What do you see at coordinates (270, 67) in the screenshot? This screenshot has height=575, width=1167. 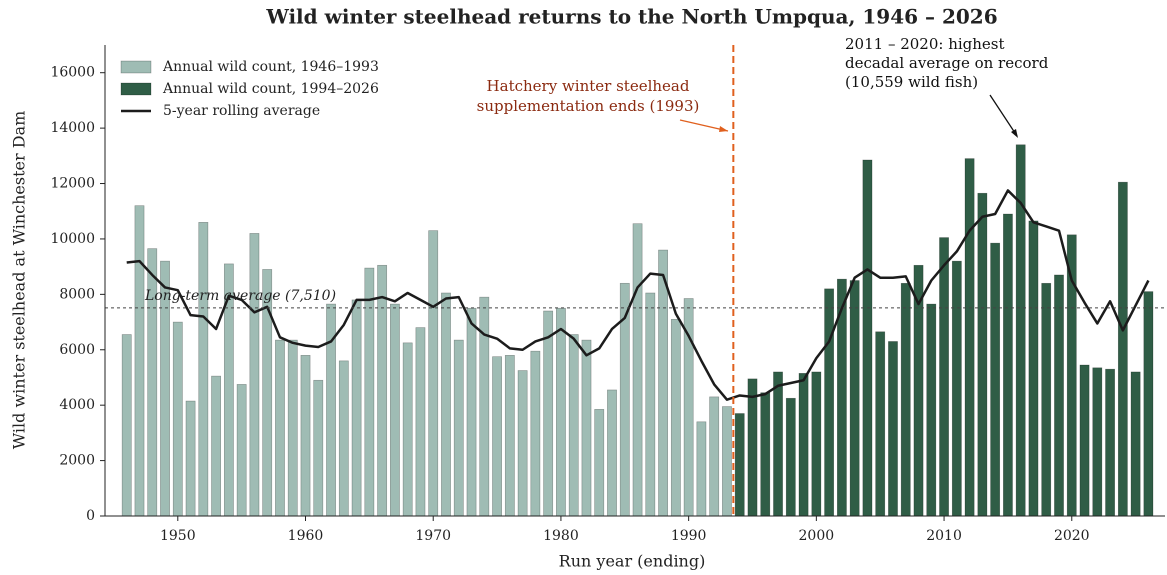 I see `legend-label: Annual wild count, 1946–1993` at bounding box center [270, 67].